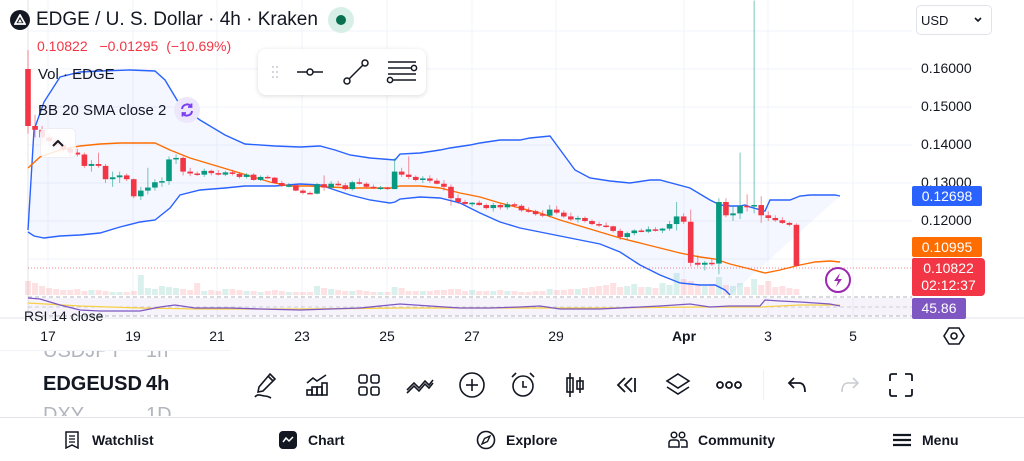 Image resolution: width=1024 pixels, height=461 pixels. I want to click on layouts-button, so click(369, 385).